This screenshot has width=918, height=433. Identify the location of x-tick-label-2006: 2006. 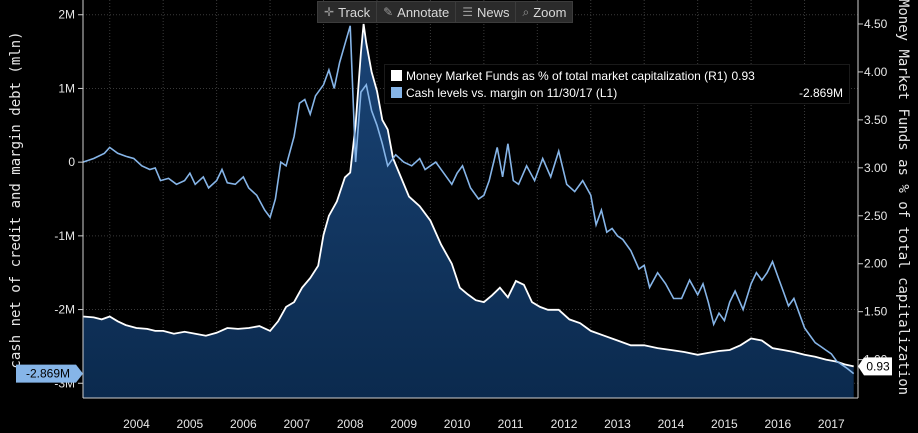
(243, 424).